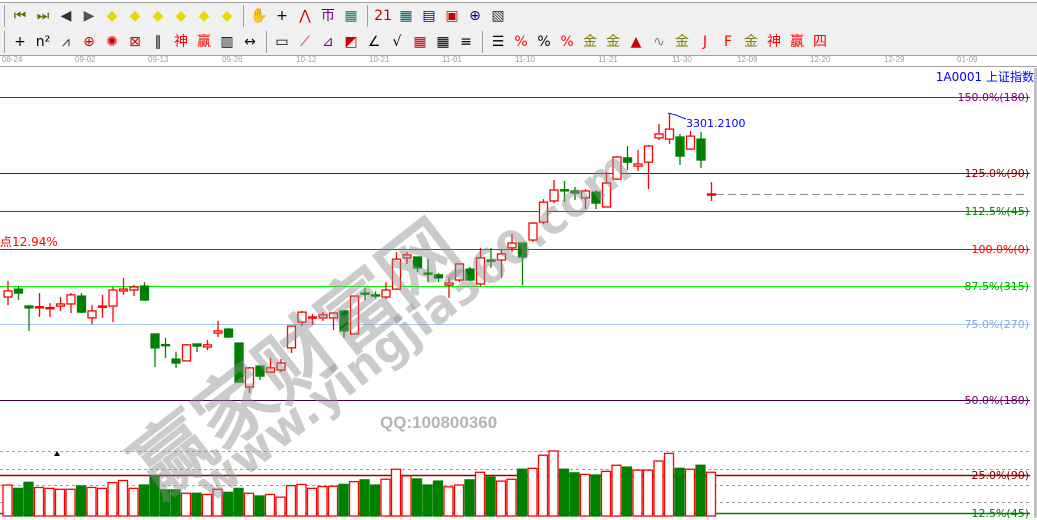 The height and width of the screenshot is (520, 1037). I want to click on save-icon: ▣, so click(452, 16).